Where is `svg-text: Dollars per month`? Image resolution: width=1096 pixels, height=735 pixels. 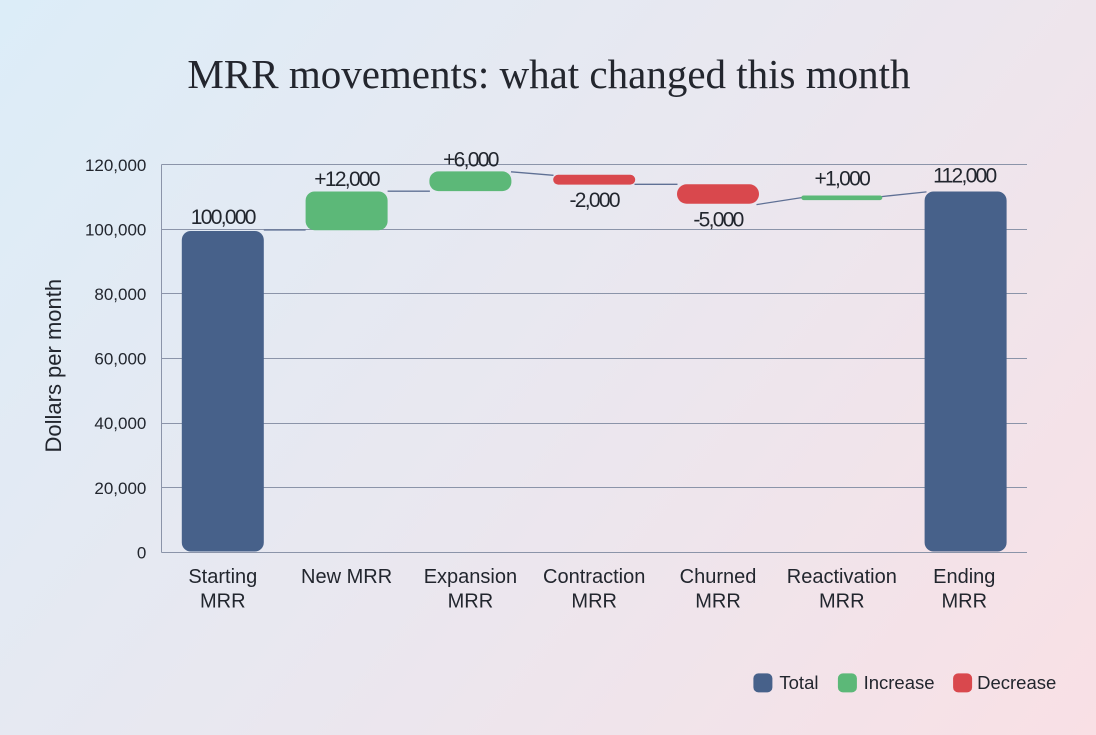
svg-text: Dollars per month is located at coordinates (53, 366).